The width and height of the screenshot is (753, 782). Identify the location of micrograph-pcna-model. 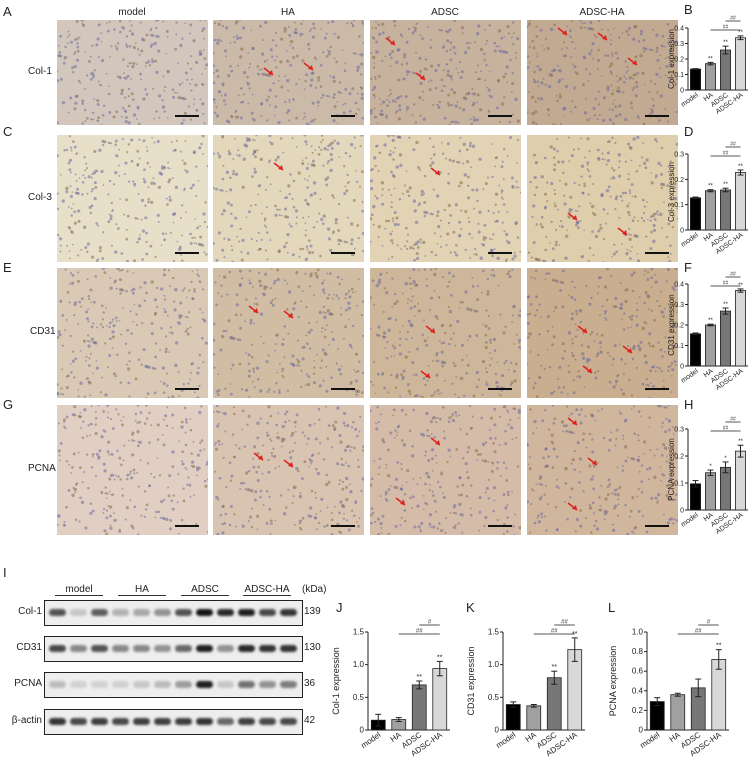
(132, 470).